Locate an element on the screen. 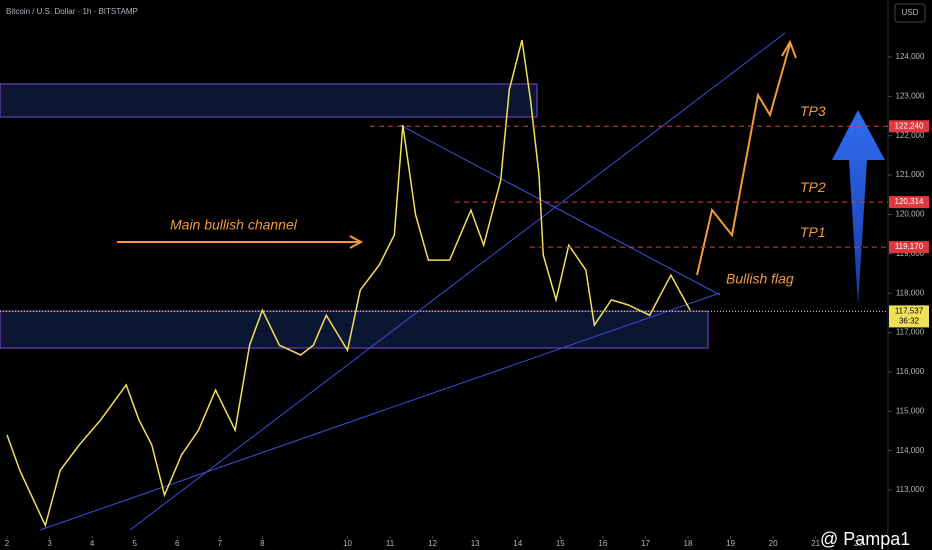  y-tick-label: 117,000 is located at coordinates (910, 332).